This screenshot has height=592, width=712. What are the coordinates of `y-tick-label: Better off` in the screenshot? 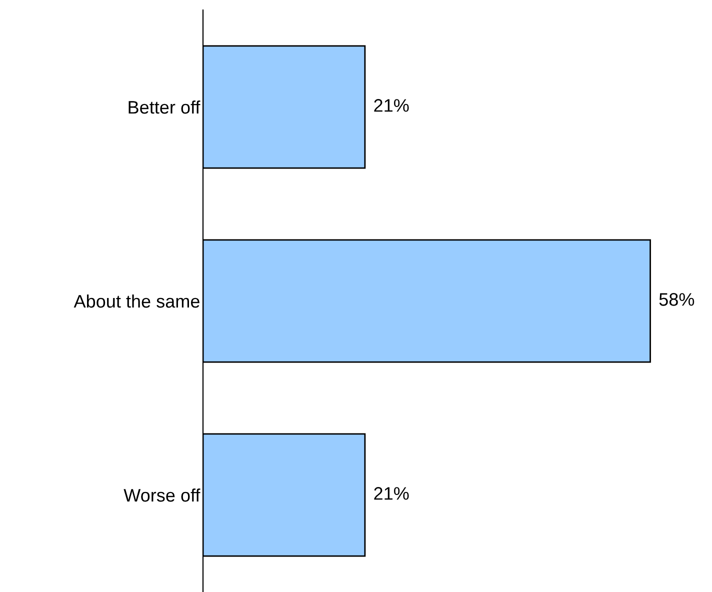 It's located at (164, 107).